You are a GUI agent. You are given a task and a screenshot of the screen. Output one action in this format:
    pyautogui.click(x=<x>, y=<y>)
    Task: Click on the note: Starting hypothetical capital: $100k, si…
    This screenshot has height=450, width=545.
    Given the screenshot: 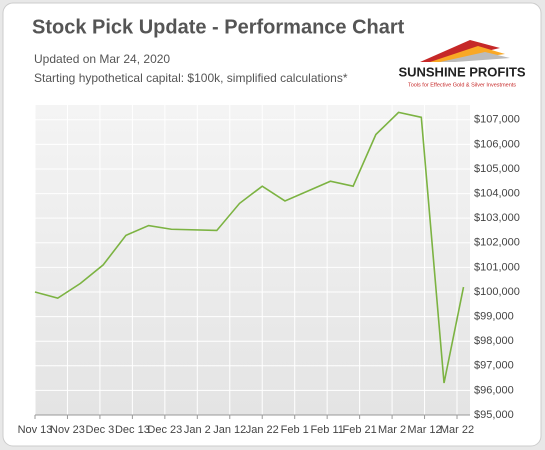 What is the action you would take?
    pyautogui.click(x=191, y=78)
    